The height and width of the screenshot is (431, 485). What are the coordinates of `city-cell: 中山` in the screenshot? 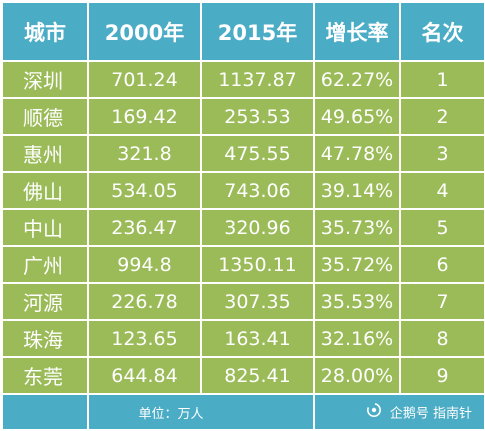 It's located at (45, 227).